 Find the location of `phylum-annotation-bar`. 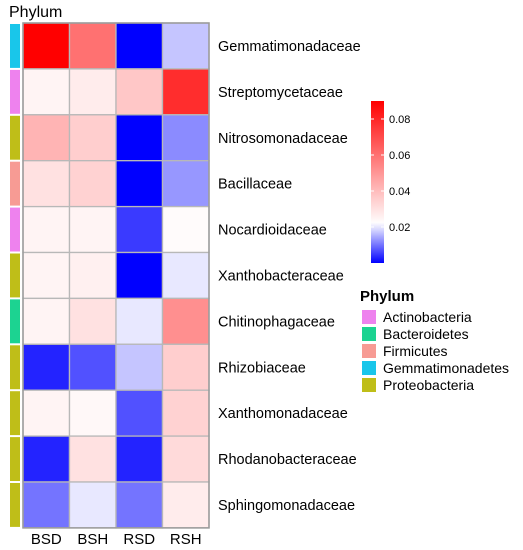

phylum-annotation-bar is located at coordinates (15, 275).